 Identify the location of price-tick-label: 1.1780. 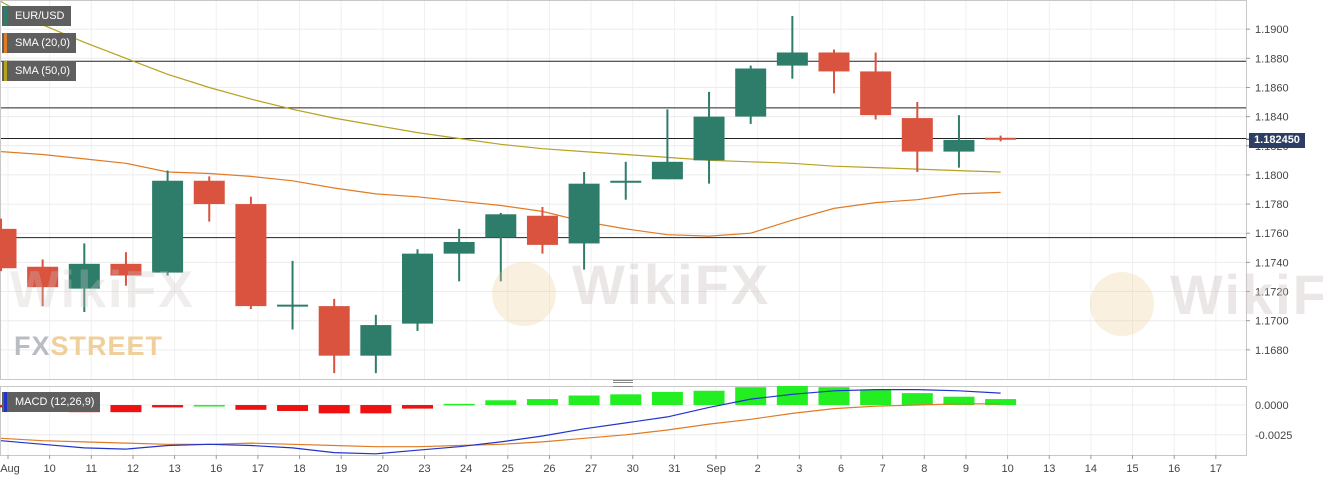
(1272, 205).